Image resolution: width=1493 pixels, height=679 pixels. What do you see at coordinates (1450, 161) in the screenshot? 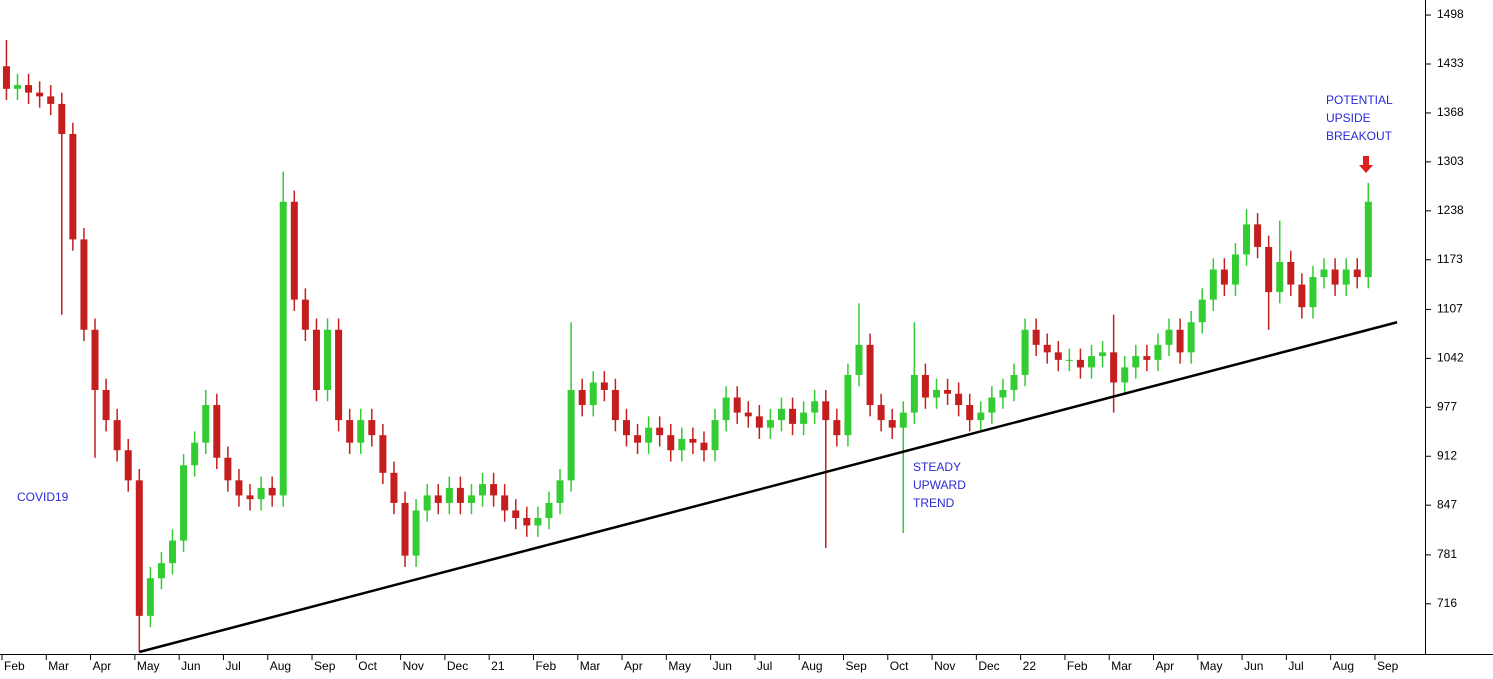
I see `y-tick-label: 1303` at bounding box center [1450, 161].